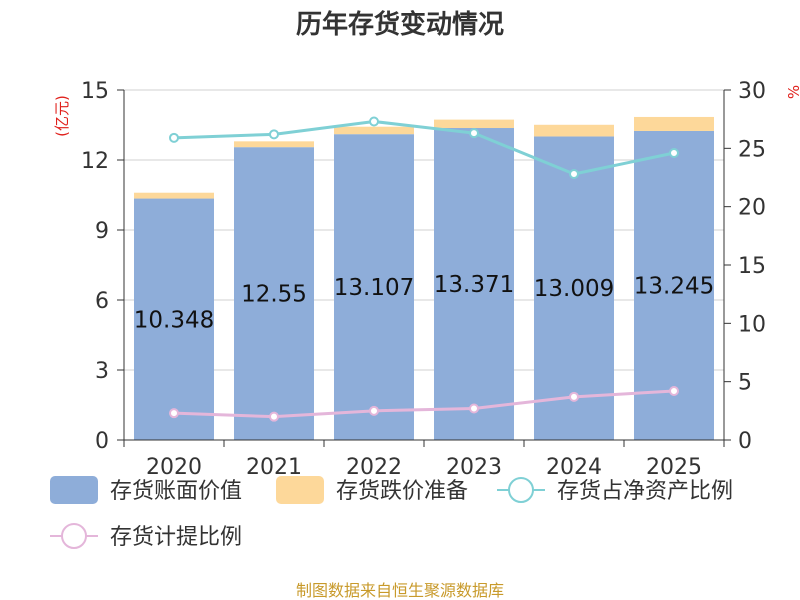  Describe the element at coordinates (102, 441) in the screenshot. I see `y-left-tick-label: 0` at that location.